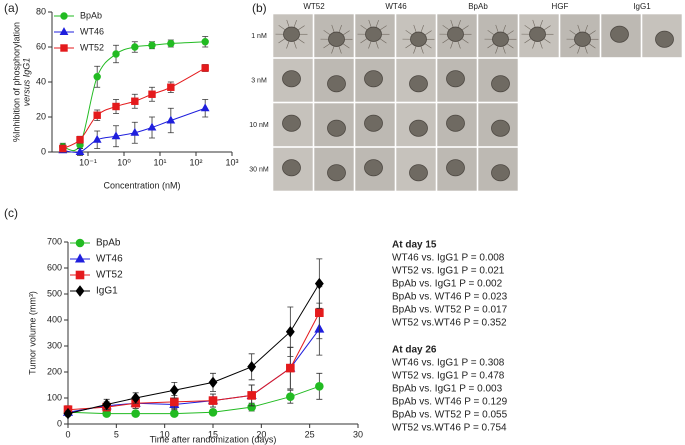 This screenshot has height=445, width=685. What do you see at coordinates (26, 82) in the screenshot?
I see `y-axis-label: versus IgG1` at bounding box center [26, 82].